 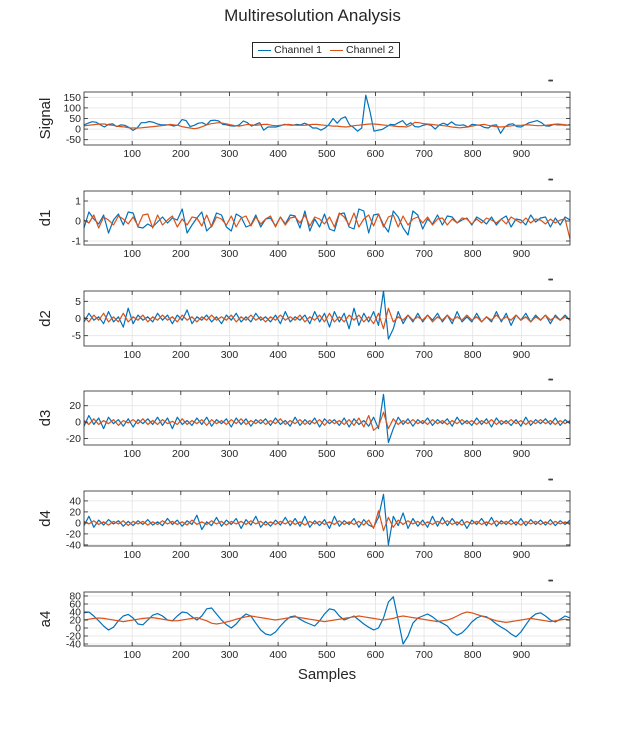 What do you see at coordinates (45, 318) in the screenshot?
I see `y-axis-label: d2` at bounding box center [45, 318].